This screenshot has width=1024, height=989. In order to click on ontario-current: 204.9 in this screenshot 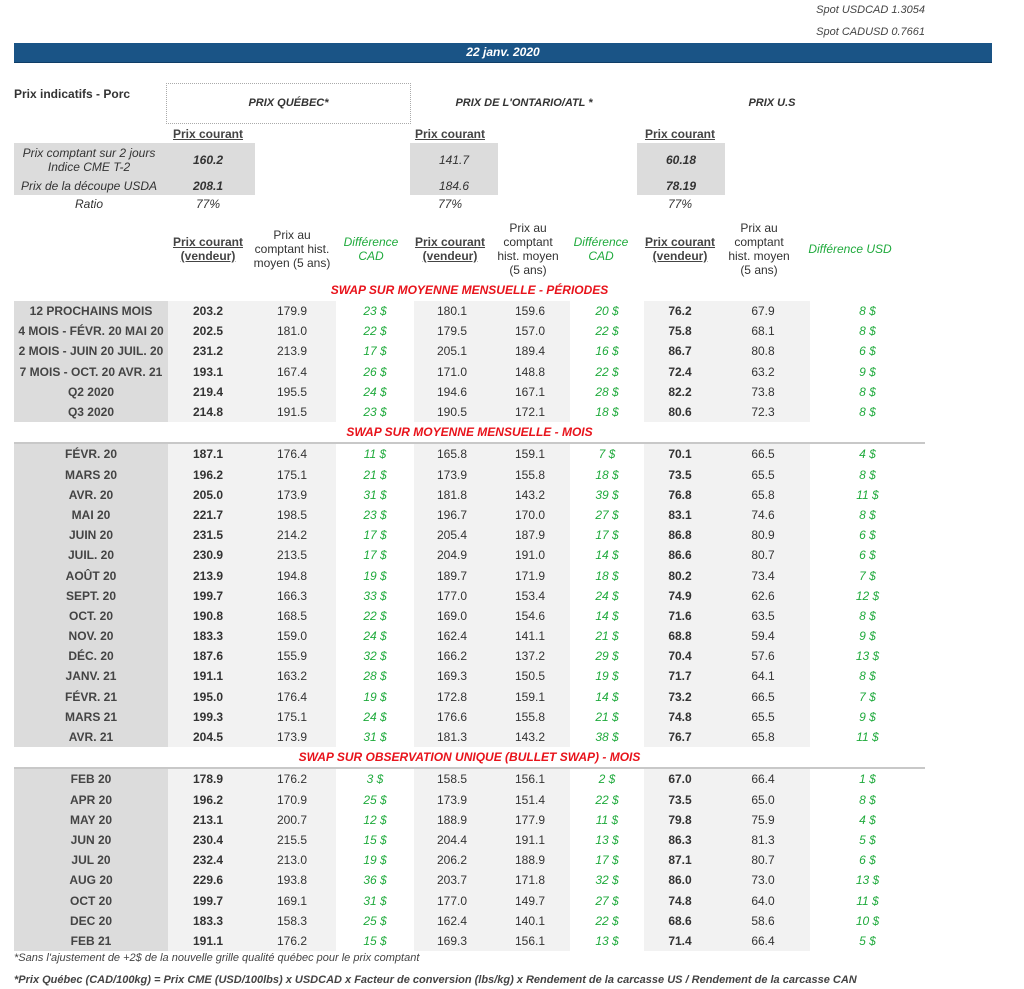, I will do `click(452, 555)`.